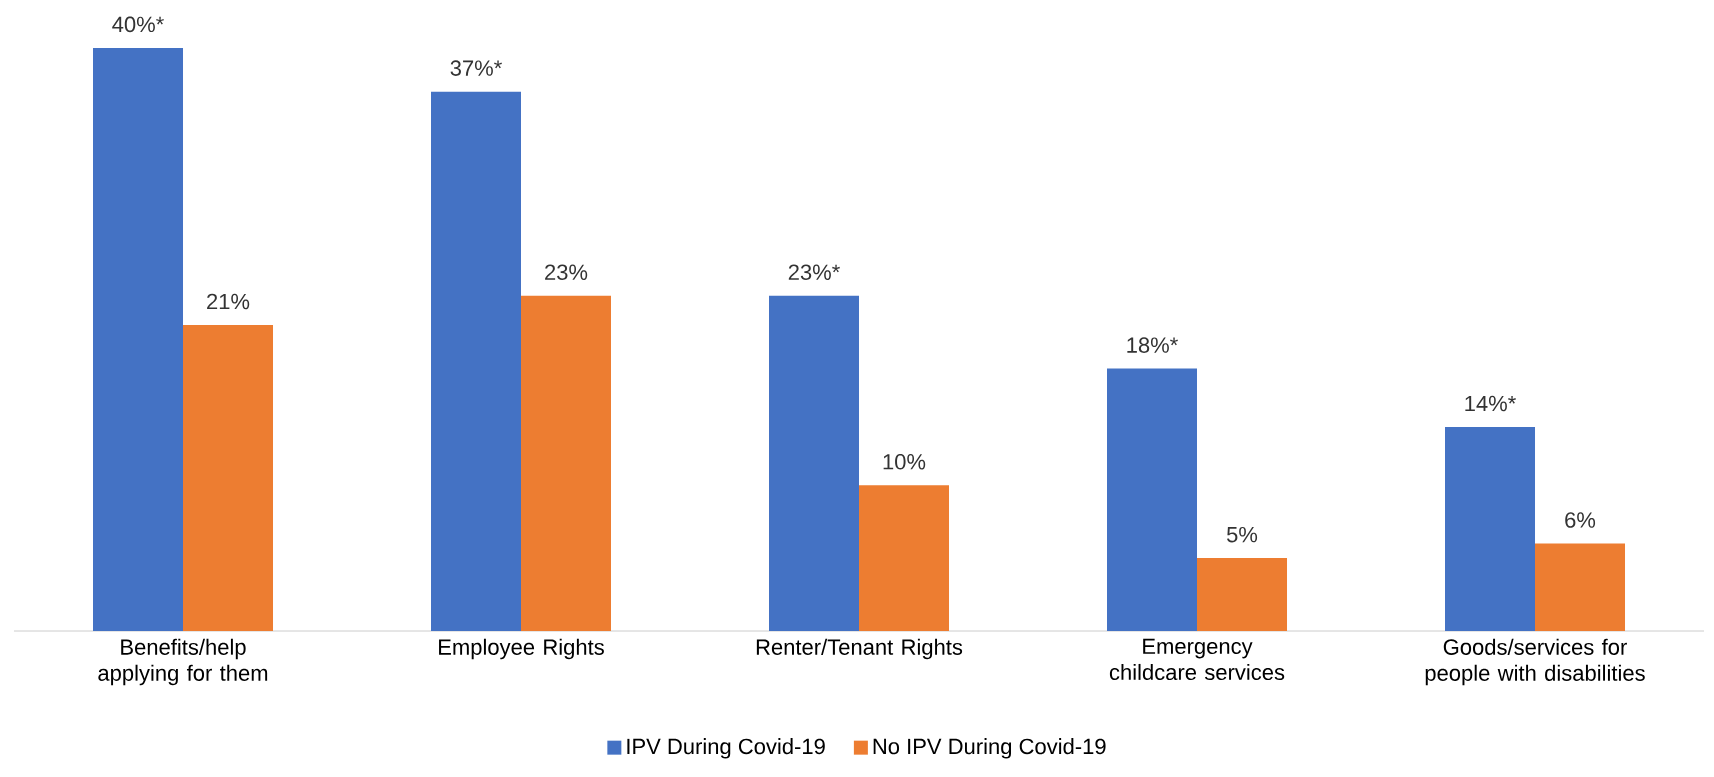  What do you see at coordinates (989, 748) in the screenshot?
I see `legend-label: No IPV During Covid-19` at bounding box center [989, 748].